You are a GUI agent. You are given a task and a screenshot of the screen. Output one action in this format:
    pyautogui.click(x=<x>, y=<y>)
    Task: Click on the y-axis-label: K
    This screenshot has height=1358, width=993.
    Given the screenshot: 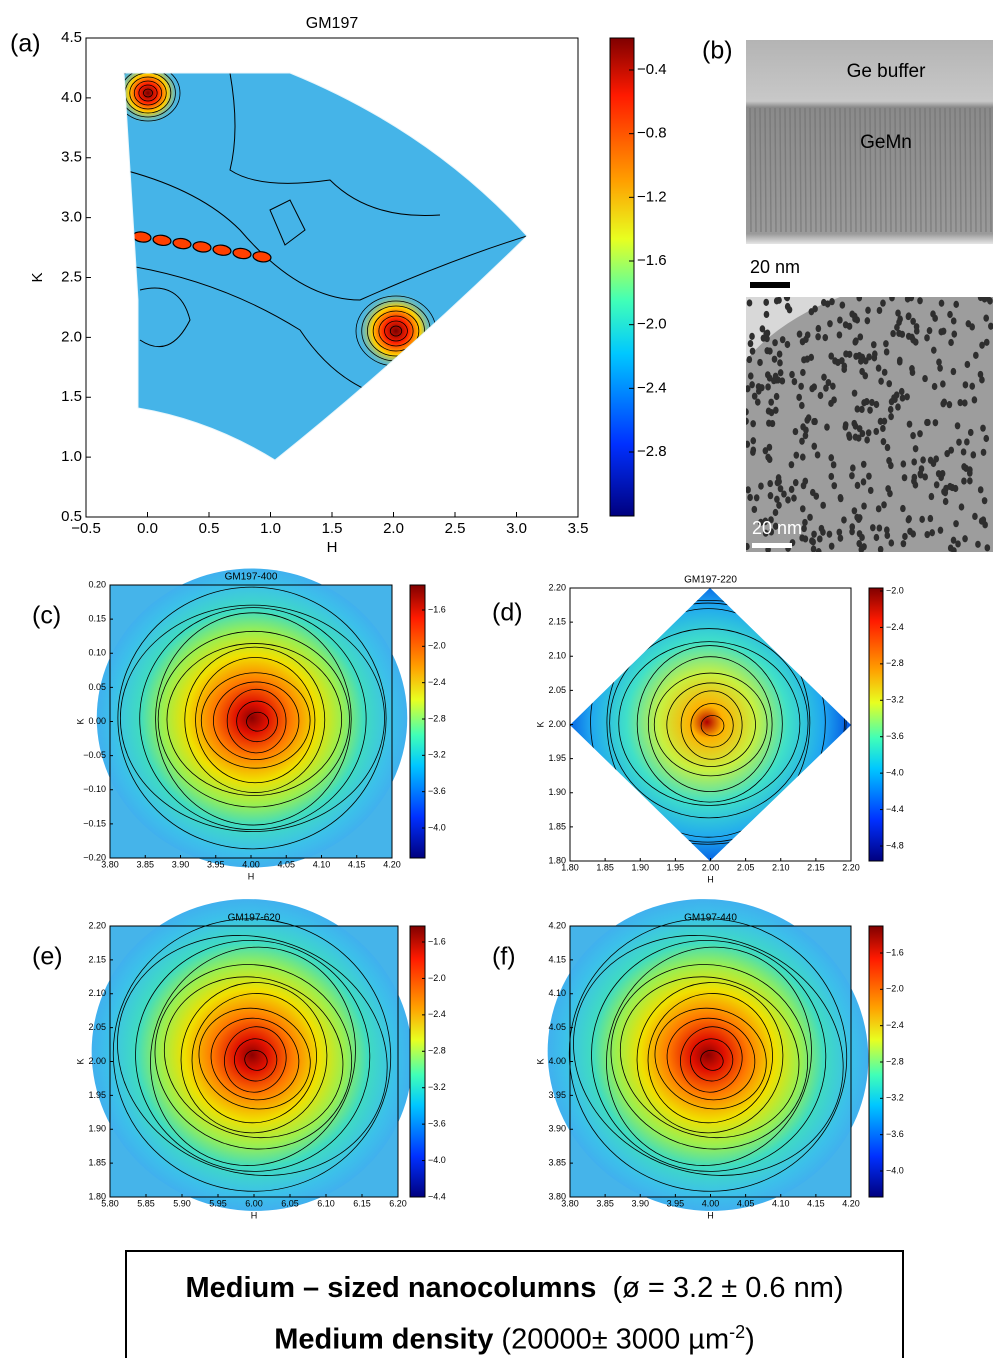 What is the action you would take?
    pyautogui.click(x=541, y=724)
    